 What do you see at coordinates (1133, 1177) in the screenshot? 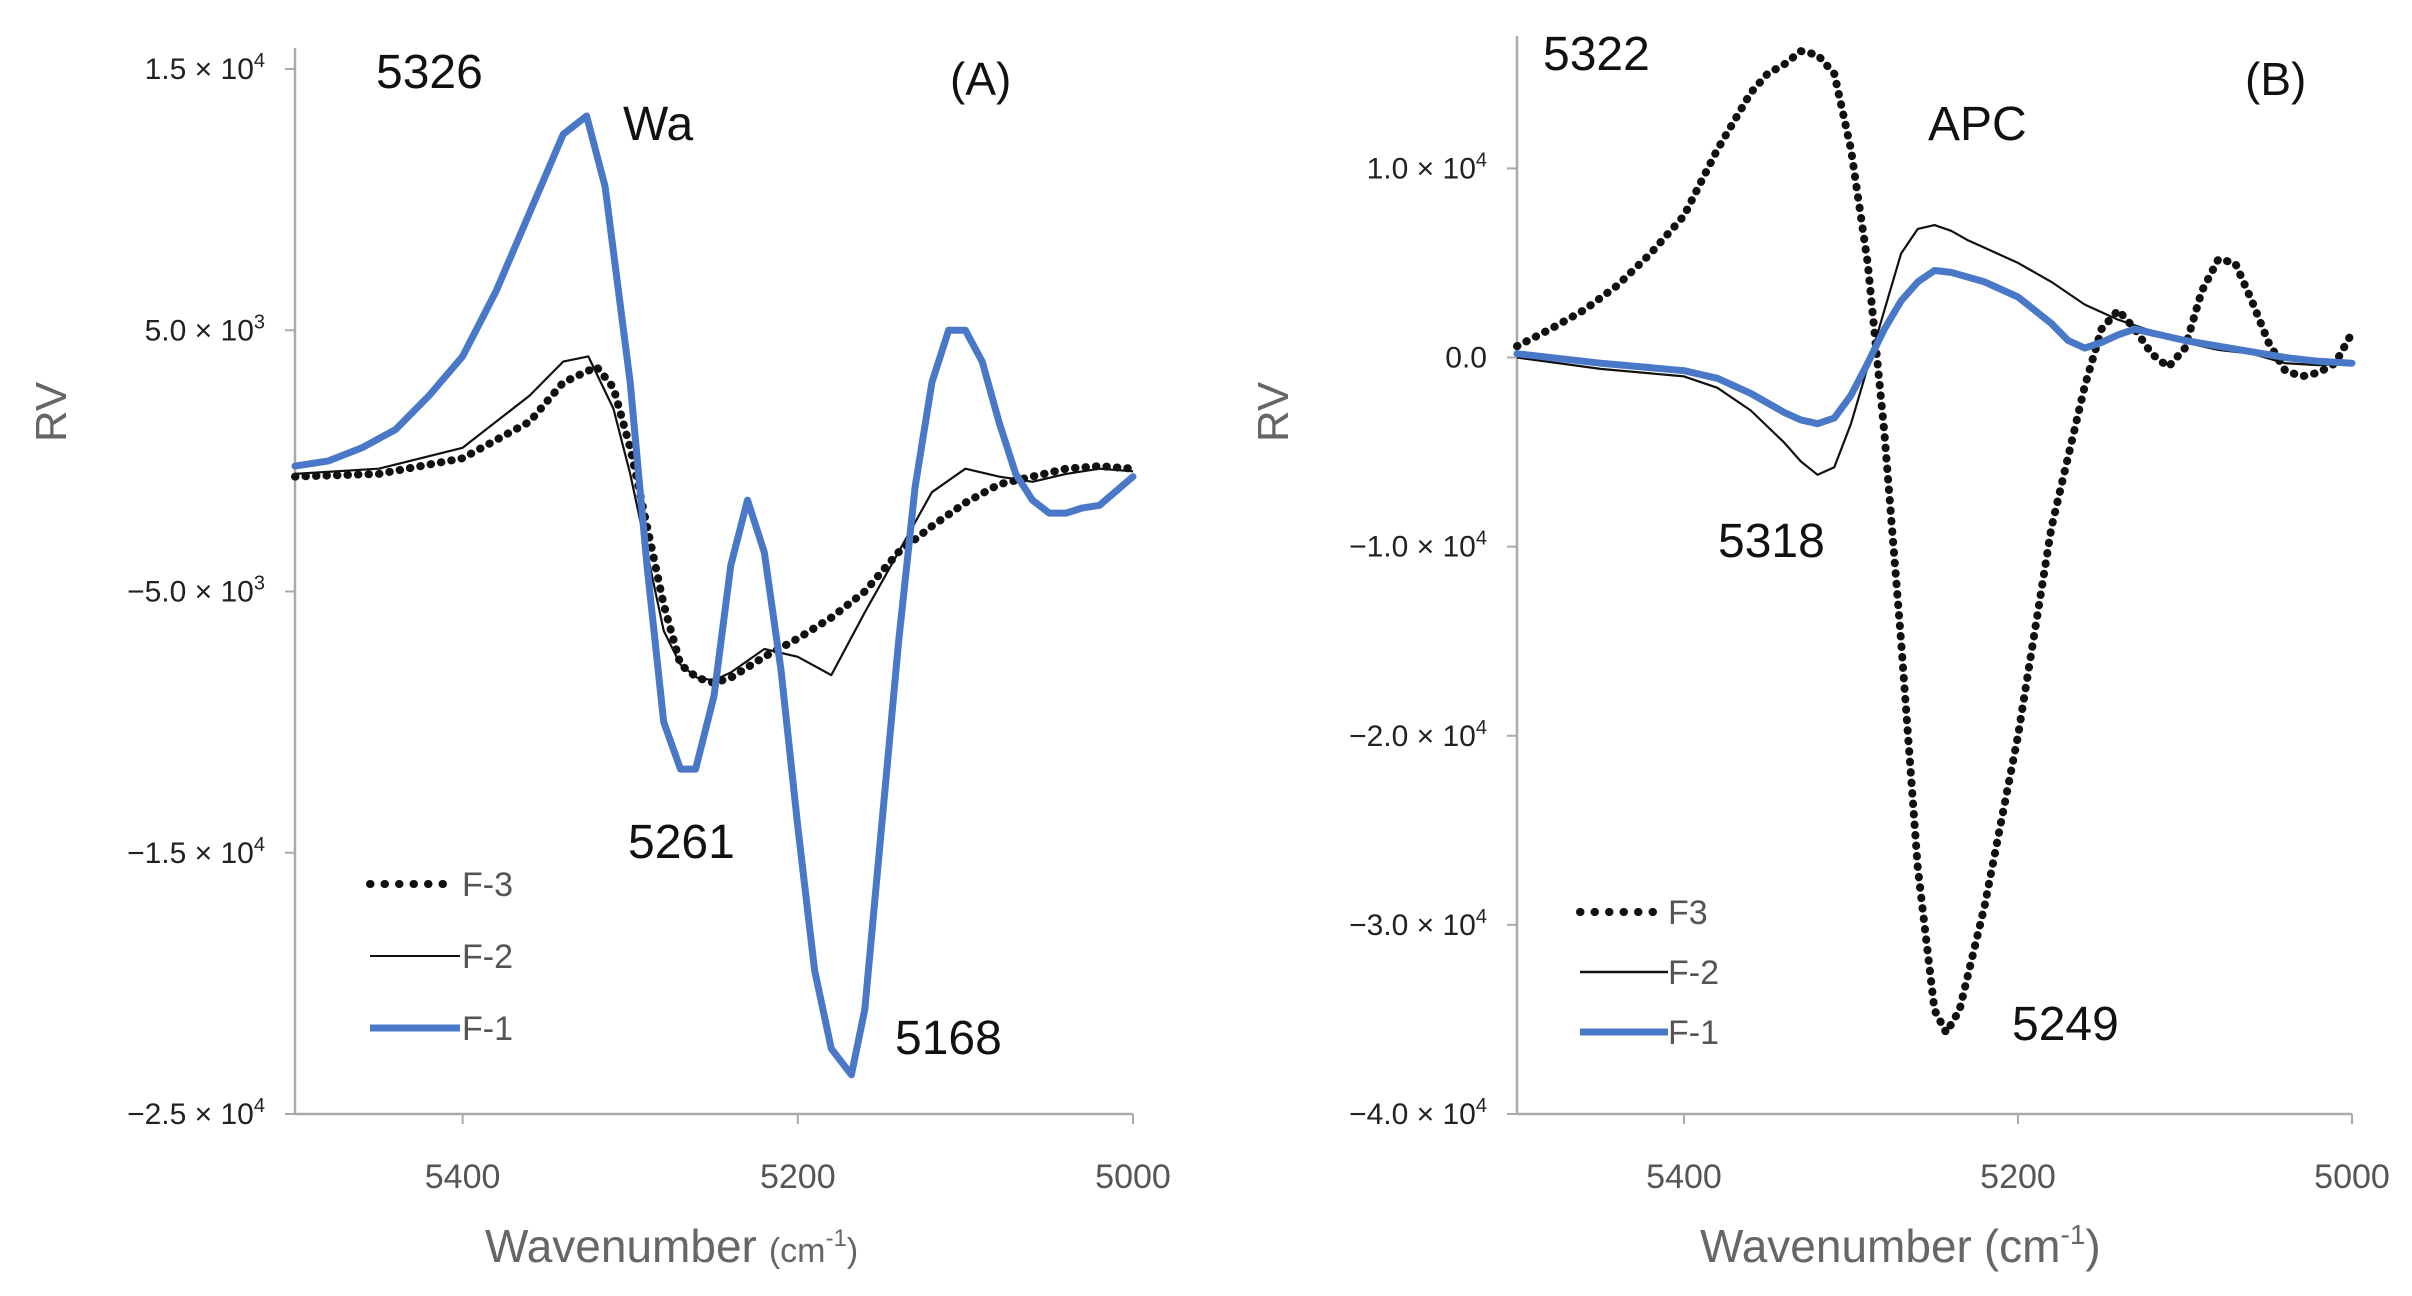
I see `panel-a-x-tick-label: 5000` at bounding box center [1133, 1177].